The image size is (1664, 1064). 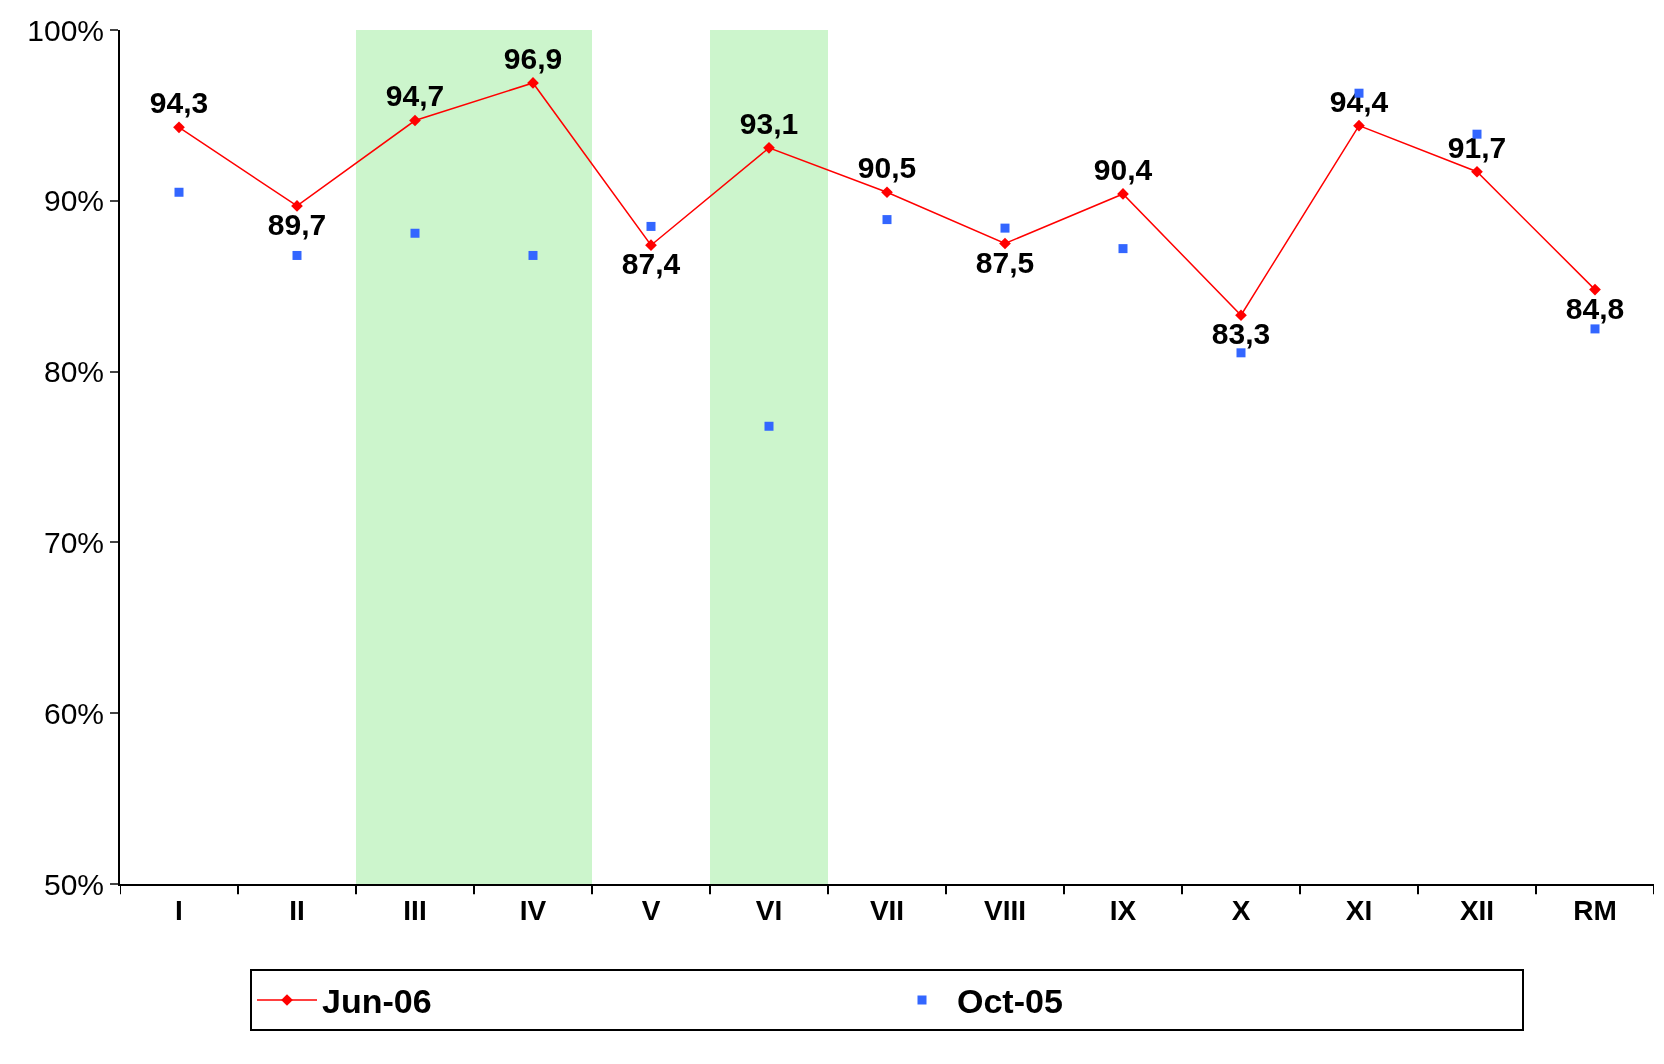 I want to click on data-label: 96,9, so click(x=533, y=58).